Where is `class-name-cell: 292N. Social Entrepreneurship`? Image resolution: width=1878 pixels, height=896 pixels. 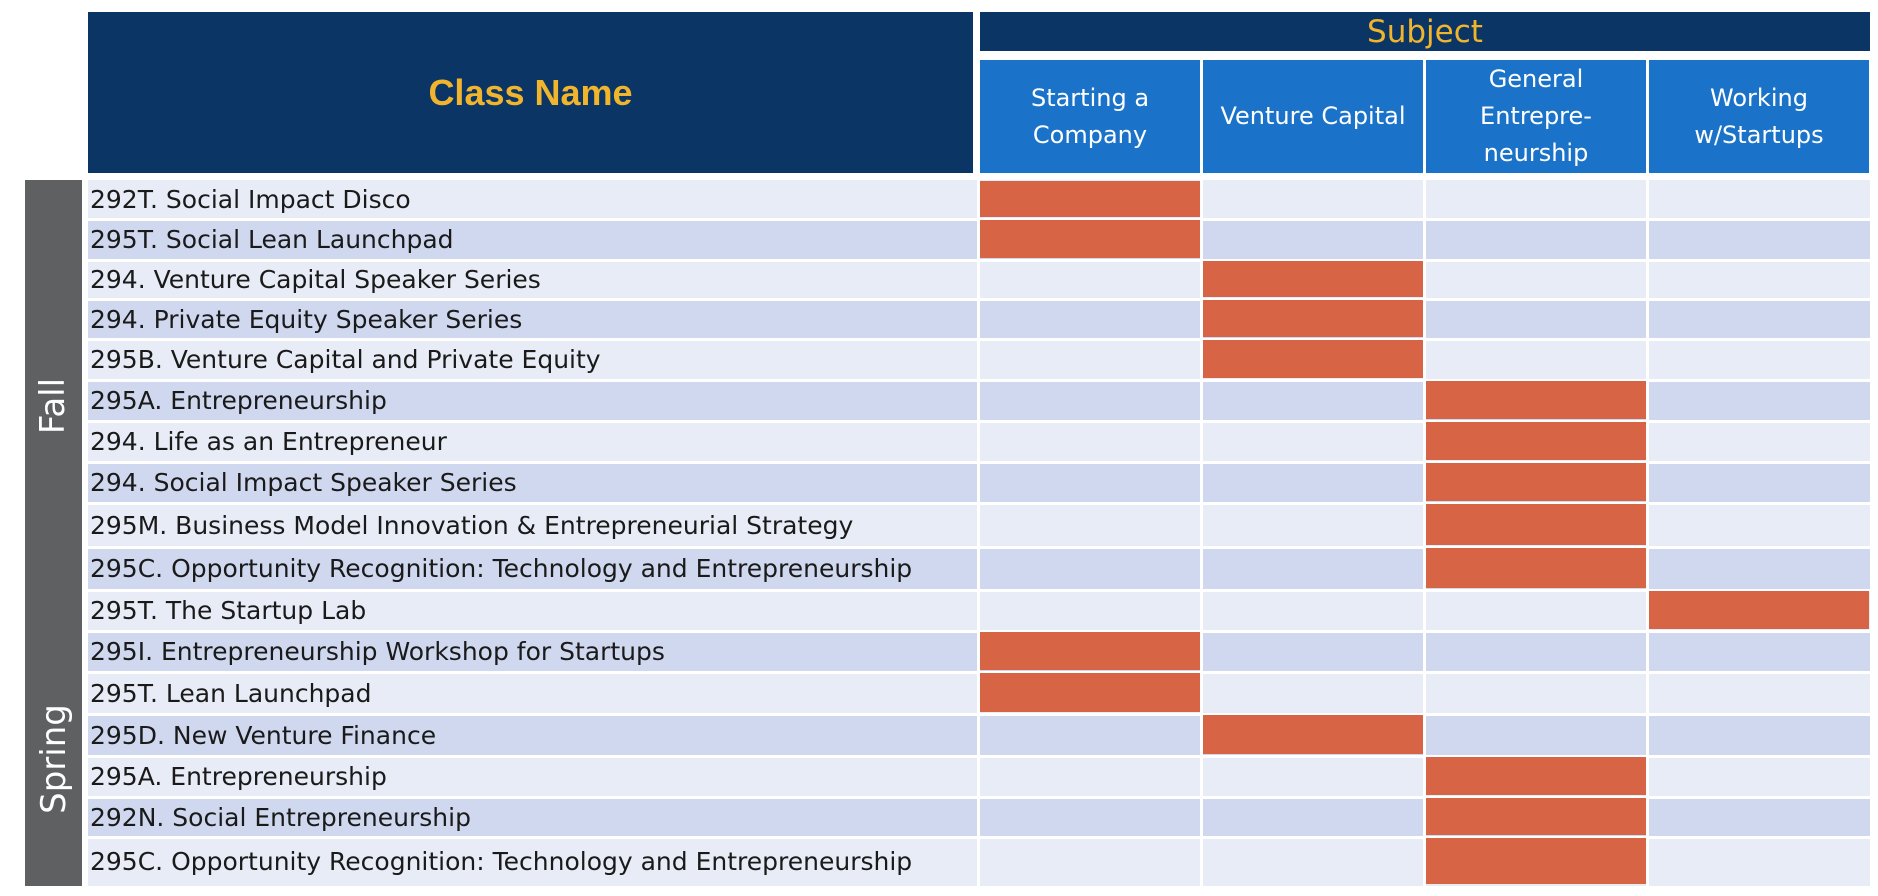
class-name-cell: 292N. Social Entrepreneurship is located at coordinates (280, 817).